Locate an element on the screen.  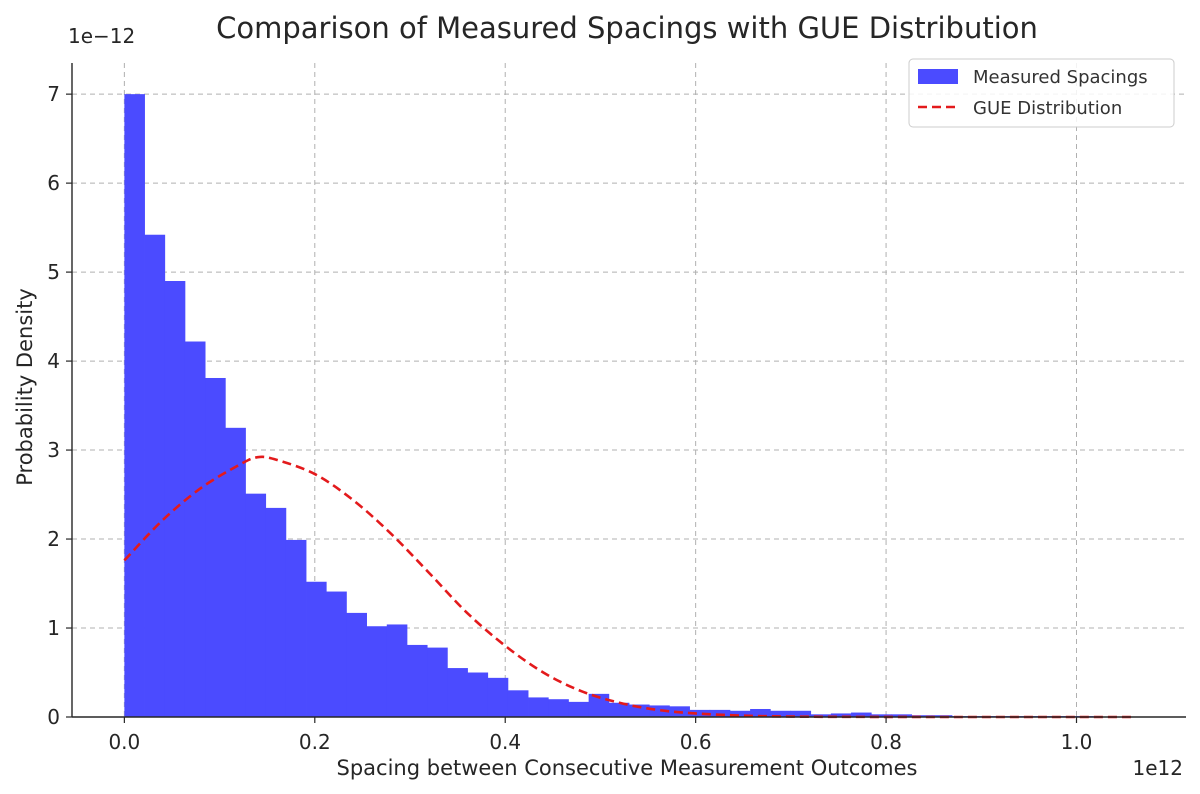
legend-frame is located at coordinates (1041, 93).